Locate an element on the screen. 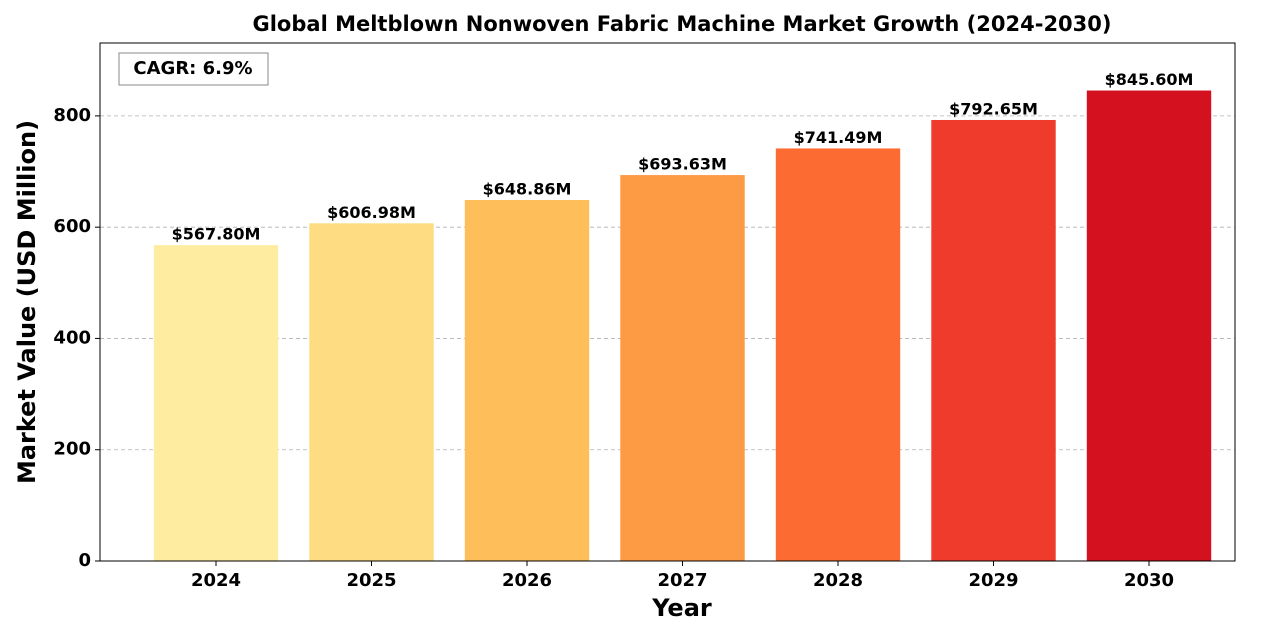 The image size is (1280, 640). annotation: CAGR: 6.9% is located at coordinates (192, 68).